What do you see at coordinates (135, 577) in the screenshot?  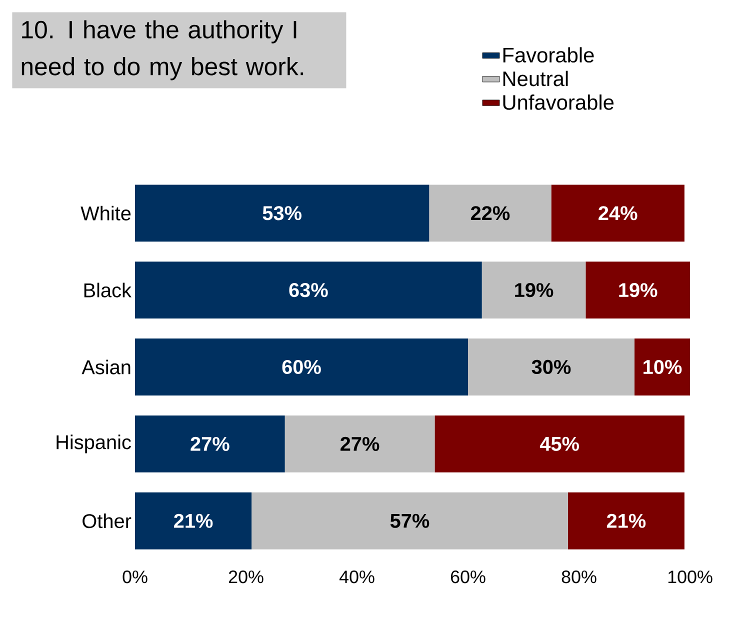 I see `x-tick-label: 0%` at bounding box center [135, 577].